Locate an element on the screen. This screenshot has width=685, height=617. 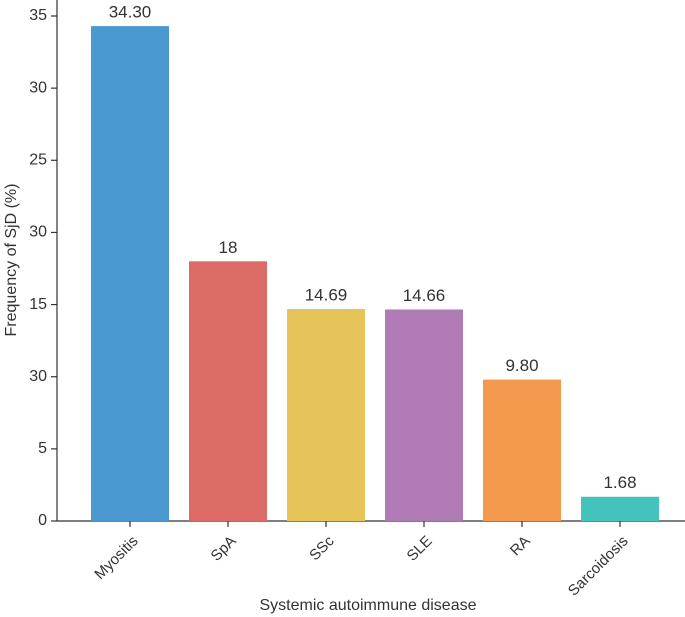
y-tick-label: 0 is located at coordinates (42, 520).